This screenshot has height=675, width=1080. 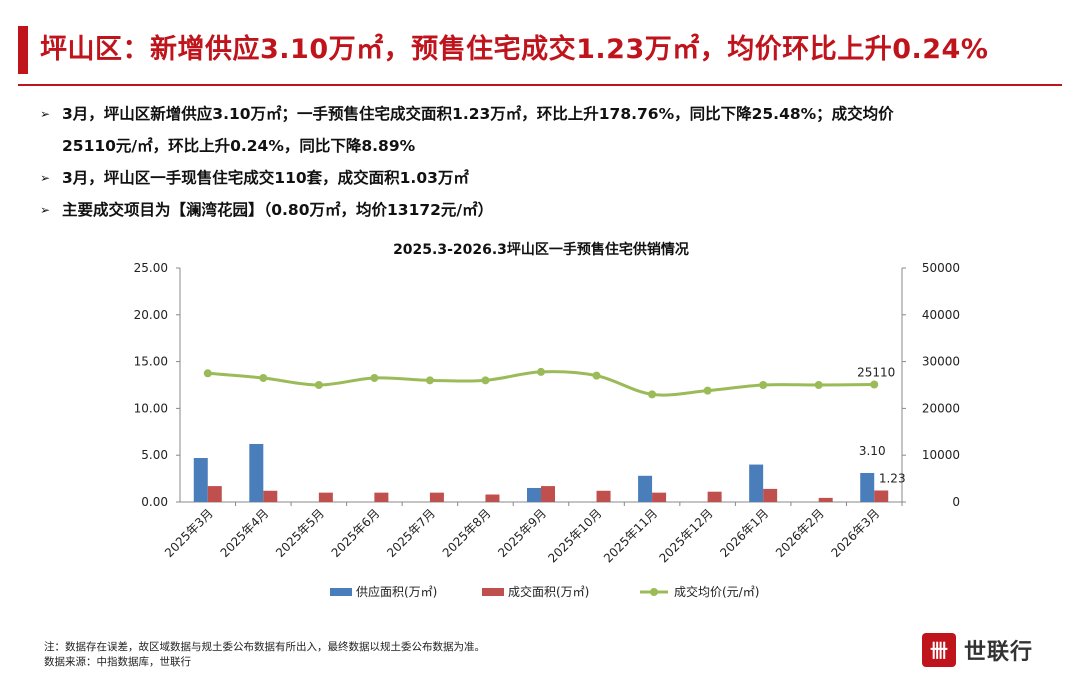 I want to click on x-tick-label: 2025年7月, so click(x=411, y=533).